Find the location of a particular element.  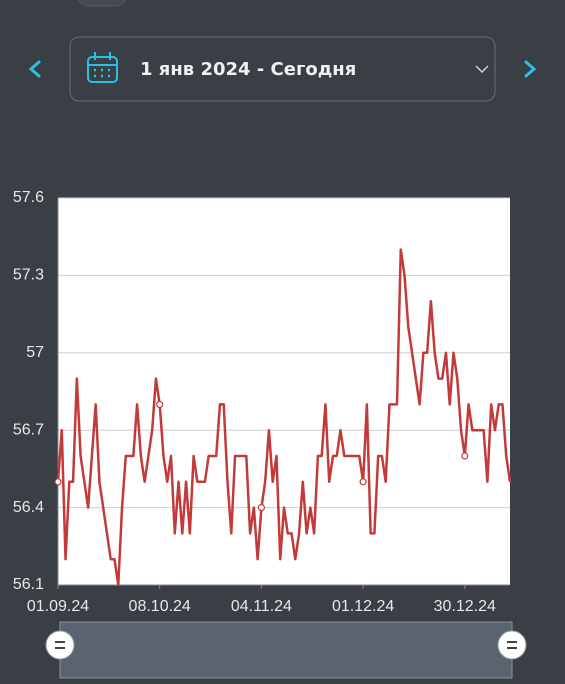

x-tick-label: 30.12.24 is located at coordinates (465, 606).